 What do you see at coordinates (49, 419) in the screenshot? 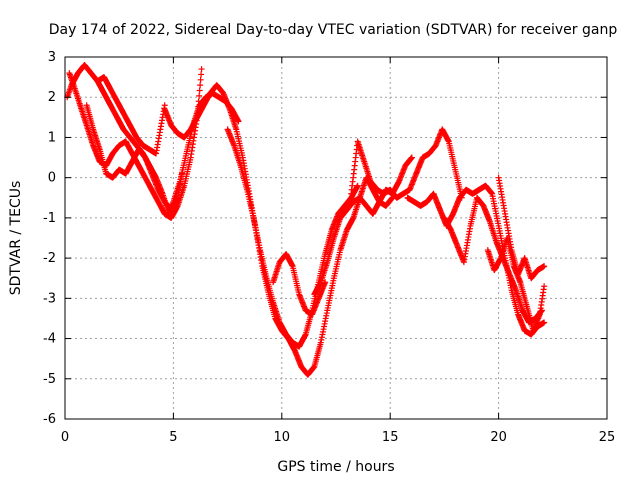
I see `y-tick-label: -6` at bounding box center [49, 419].